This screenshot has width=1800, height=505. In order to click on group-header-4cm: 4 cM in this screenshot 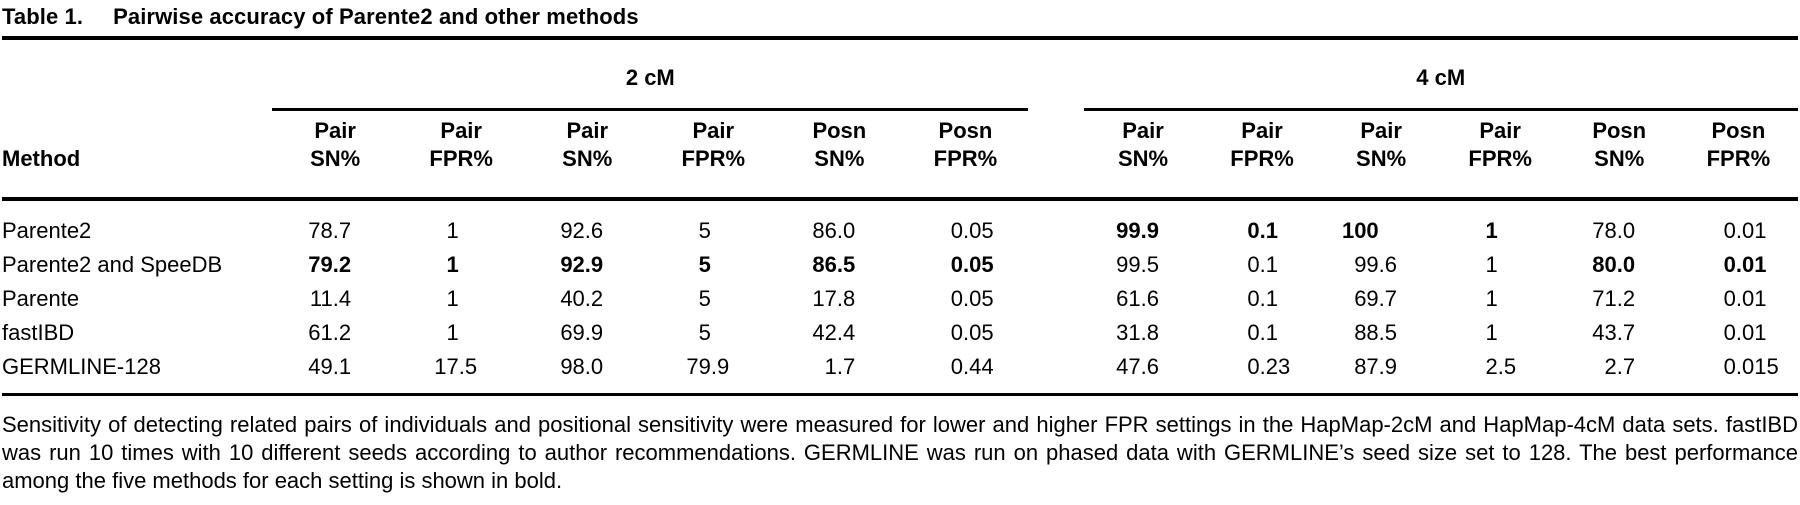, I will do `click(1440, 74)`.